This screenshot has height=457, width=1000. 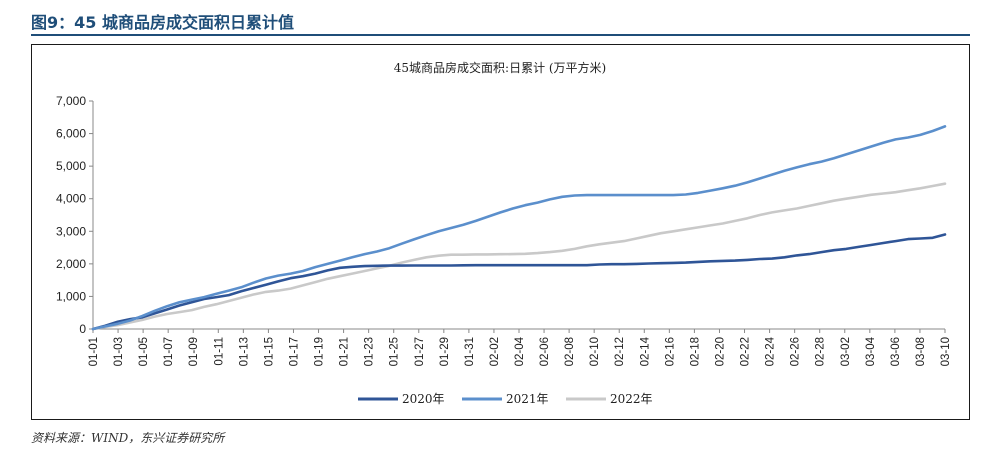 I want to click on x-tick-label: 03-02, so click(x=846, y=351).